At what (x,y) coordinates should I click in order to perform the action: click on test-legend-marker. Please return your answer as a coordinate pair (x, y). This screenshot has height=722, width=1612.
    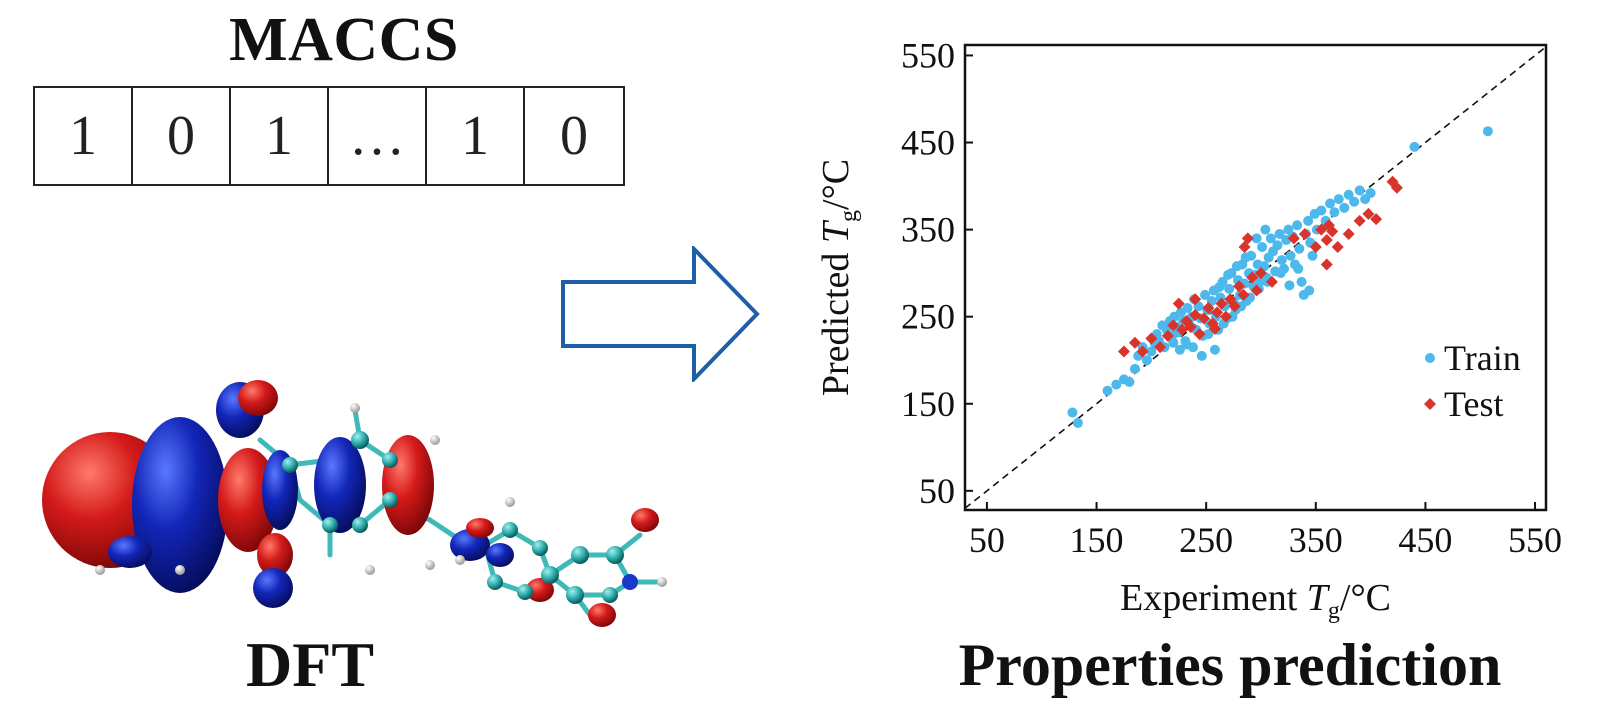
    Looking at the image, I should click on (1430, 404).